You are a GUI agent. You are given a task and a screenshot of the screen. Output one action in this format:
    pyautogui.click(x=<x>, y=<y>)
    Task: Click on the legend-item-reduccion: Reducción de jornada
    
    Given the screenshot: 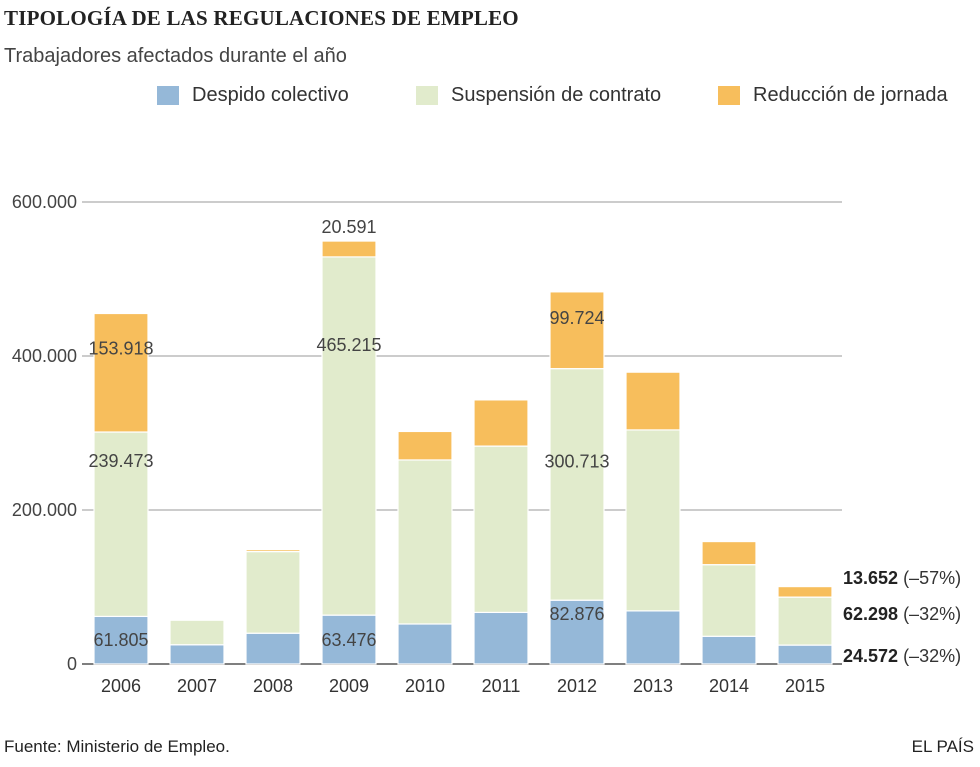 What is the action you would take?
    pyautogui.click(x=833, y=95)
    